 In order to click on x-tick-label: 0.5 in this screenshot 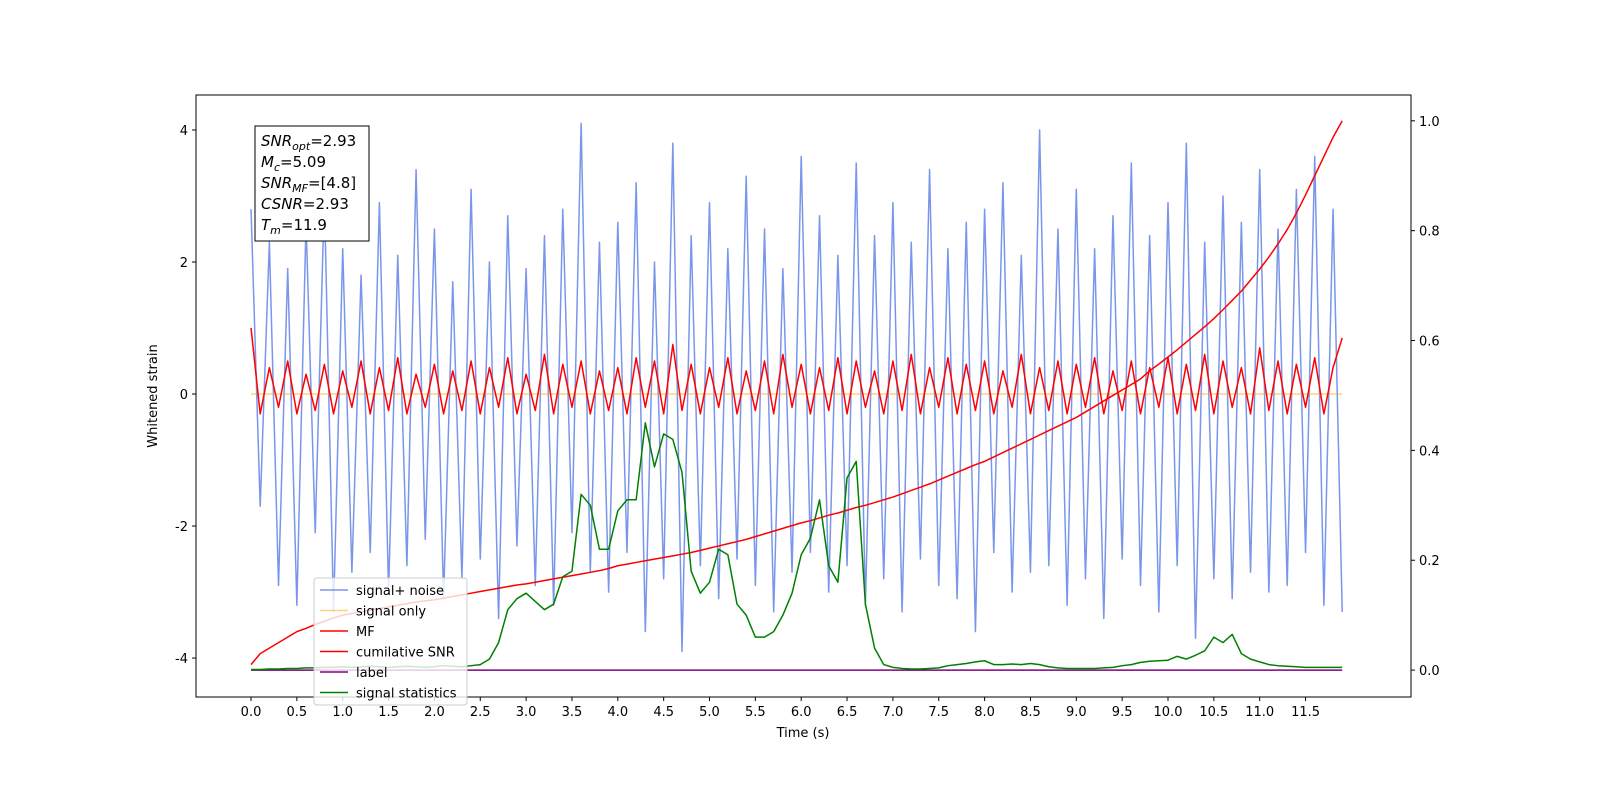, I will do `click(297, 712)`.